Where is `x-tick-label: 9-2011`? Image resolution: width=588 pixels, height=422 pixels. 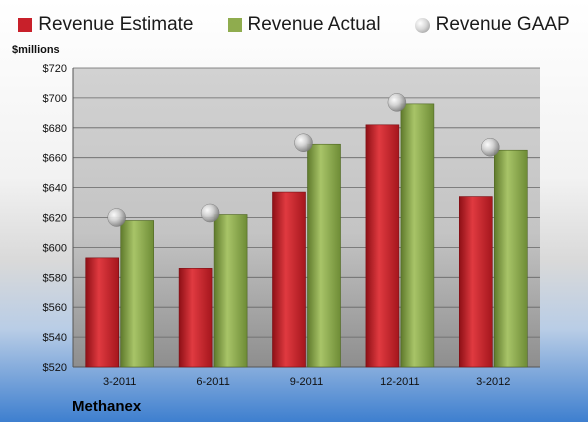 x-tick-label: 9-2011 is located at coordinates (306, 382).